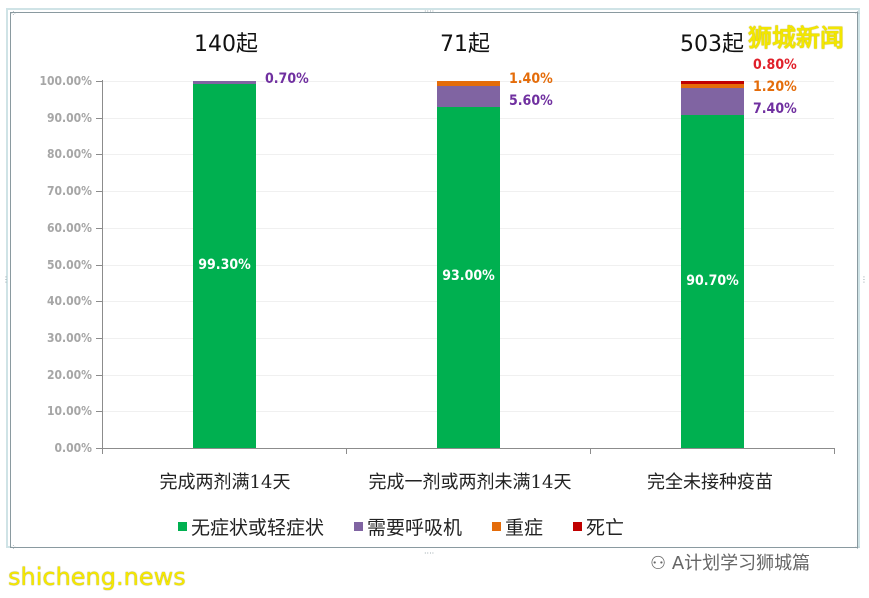  I want to click on legend-swatch-orange-icon, so click(497, 526).